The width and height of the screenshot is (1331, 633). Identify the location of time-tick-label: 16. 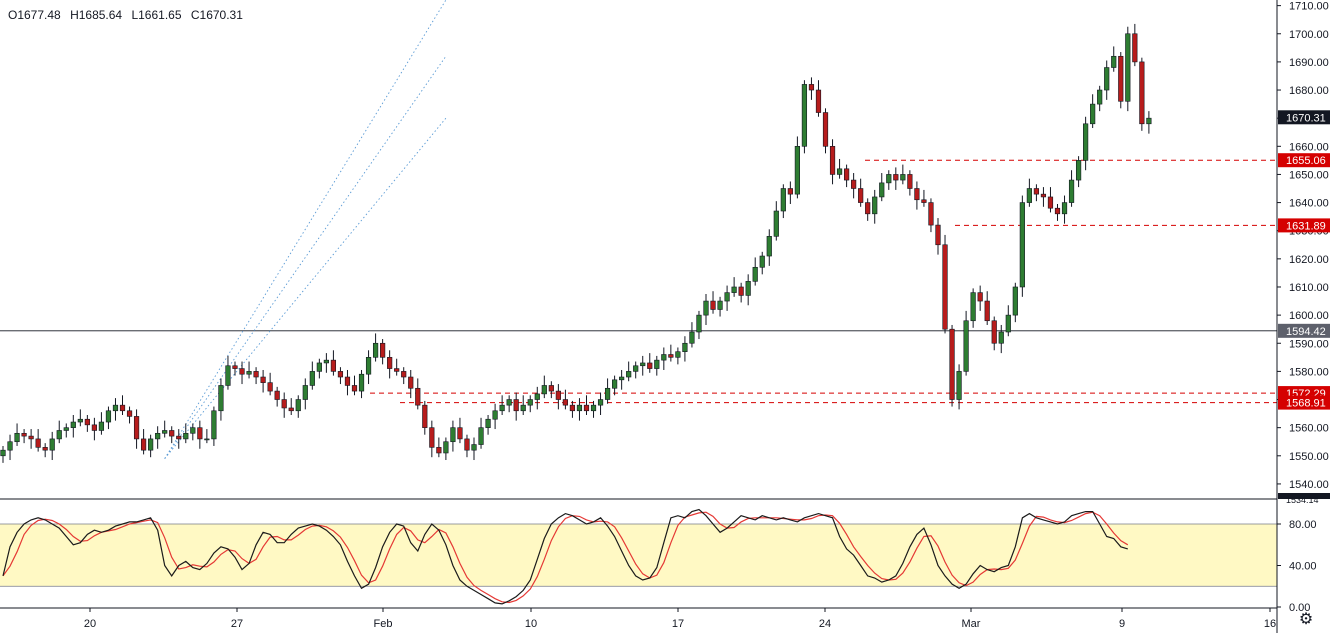
(1270, 624).